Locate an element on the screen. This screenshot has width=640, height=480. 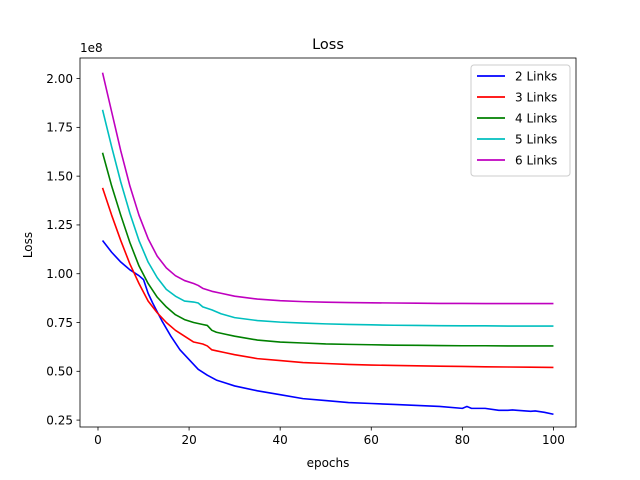
y-tick-label: 0.25 is located at coordinates (59, 420).